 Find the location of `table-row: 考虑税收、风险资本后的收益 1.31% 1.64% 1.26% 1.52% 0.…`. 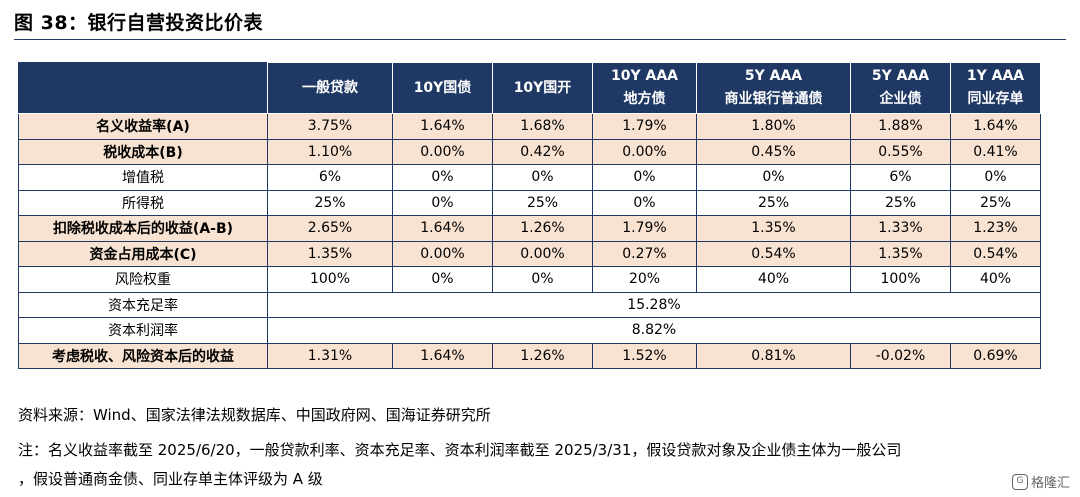

table-row: 考虑税收、风险资本后的收益 1.31% 1.64% 1.26% 1.52% 0.… is located at coordinates (529, 355).